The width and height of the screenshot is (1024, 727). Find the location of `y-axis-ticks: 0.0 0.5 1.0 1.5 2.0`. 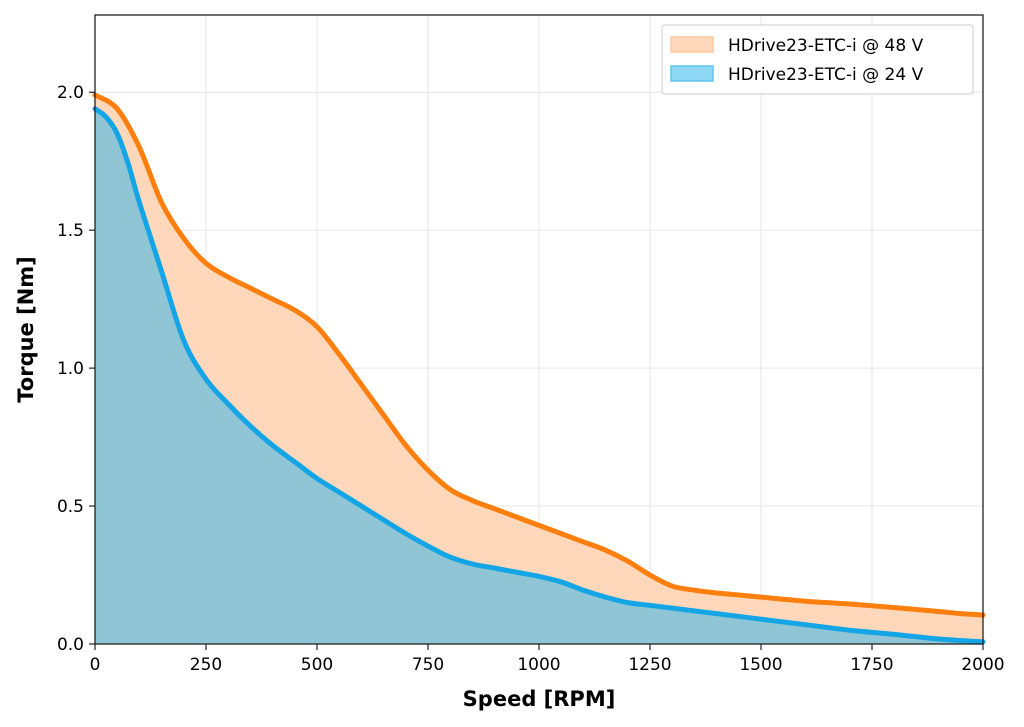

y-axis-ticks: 0.0 0.5 1.0 1.5 2.0 is located at coordinates (76, 369).